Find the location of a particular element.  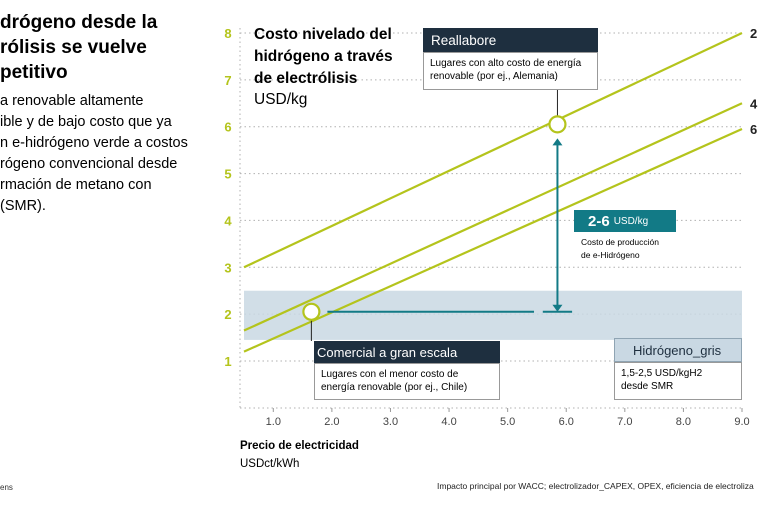

x-tick-label: 3.0 is located at coordinates (390, 422).